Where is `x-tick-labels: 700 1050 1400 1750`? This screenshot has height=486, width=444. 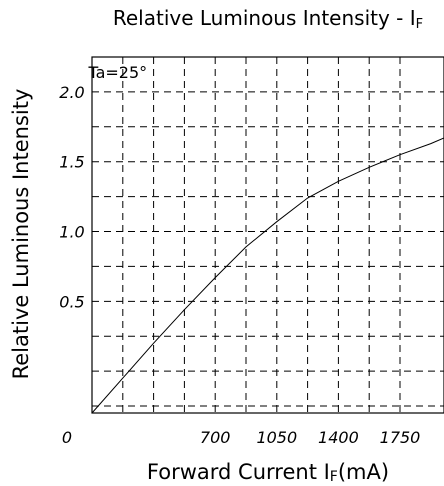
x-tick-labels: 700 1050 1400 1750 is located at coordinates (310, 437).